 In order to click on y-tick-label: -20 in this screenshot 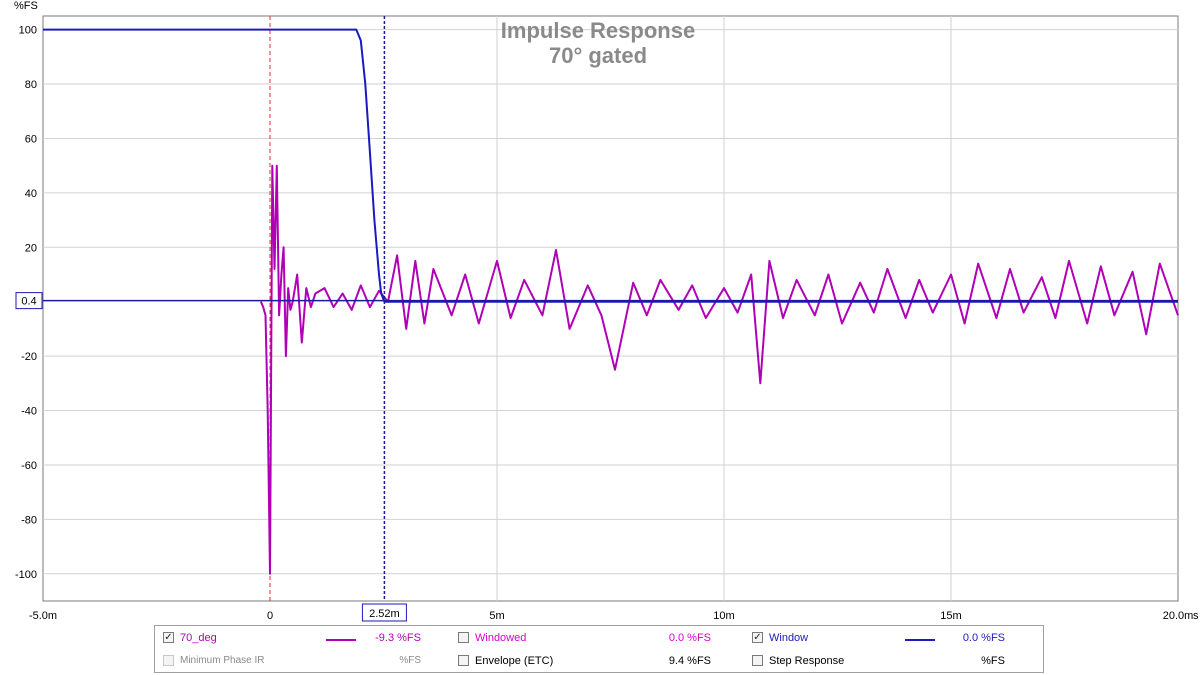, I will do `click(29, 357)`.